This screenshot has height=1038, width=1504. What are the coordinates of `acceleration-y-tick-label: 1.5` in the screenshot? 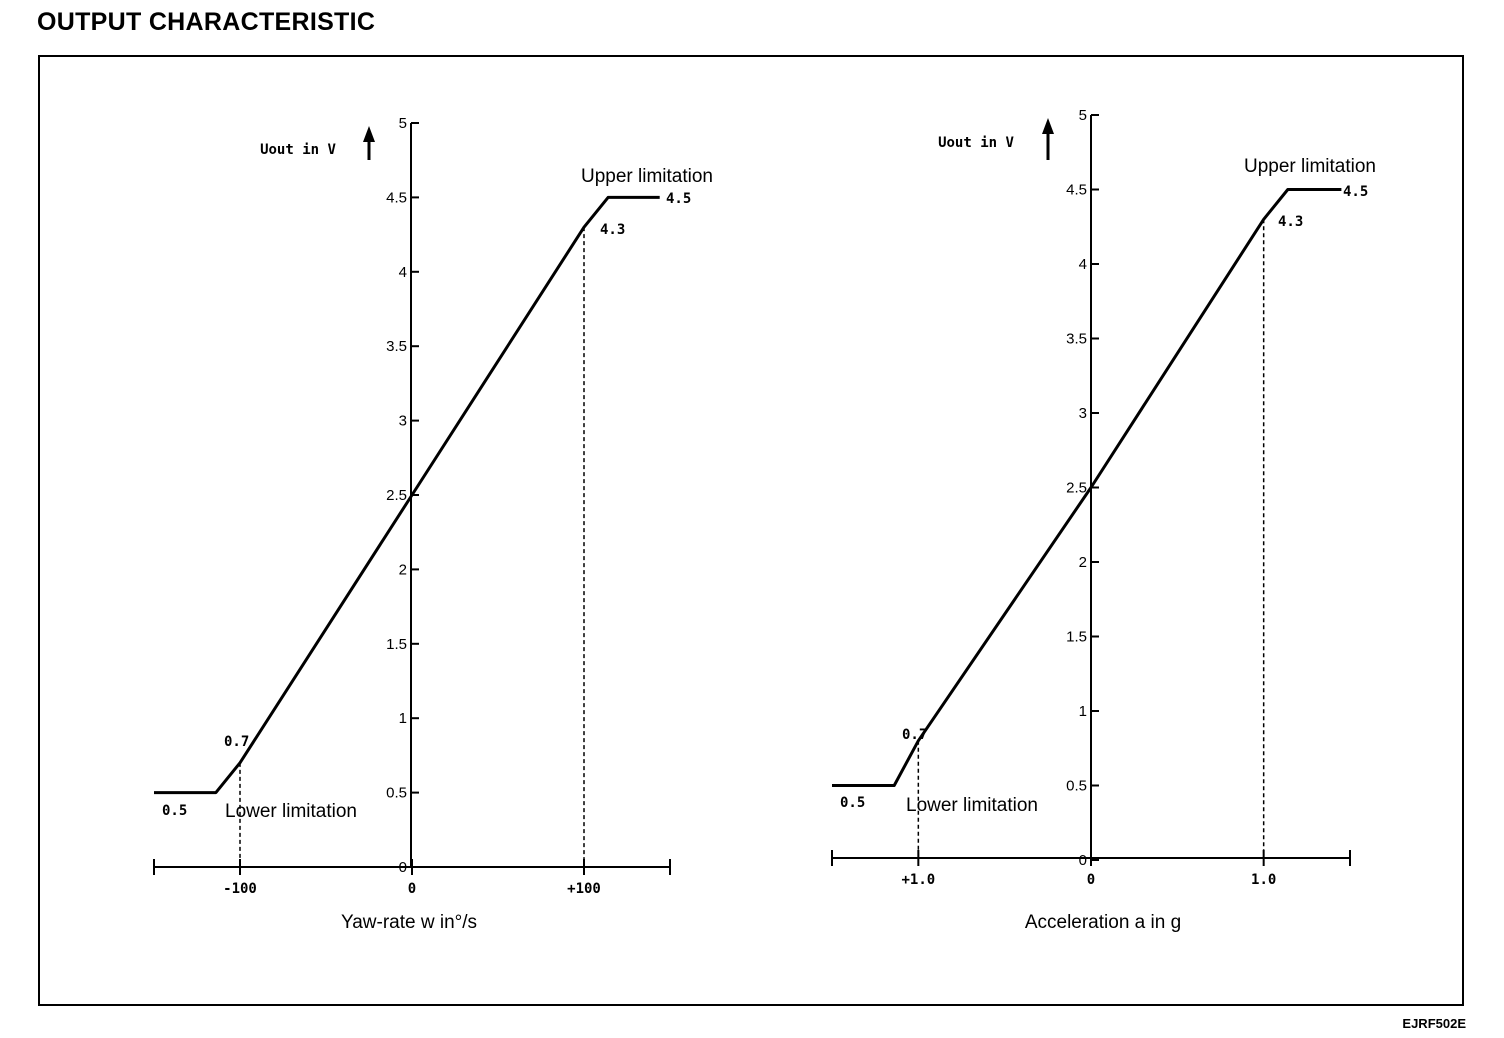 It's located at (1076, 637).